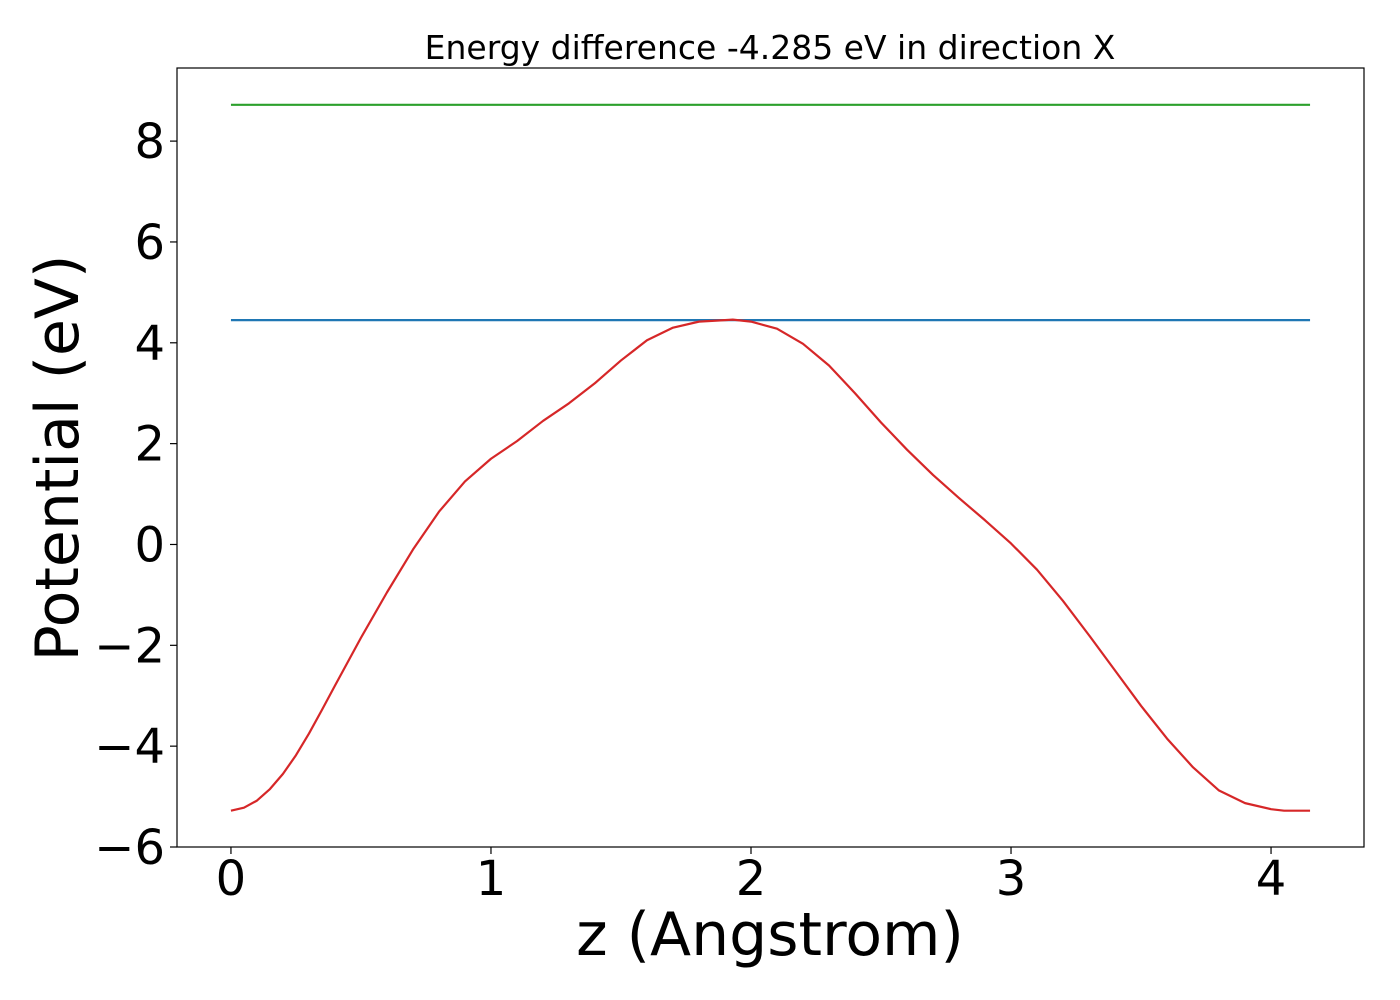 This screenshot has height=1000, width=1400. What do you see at coordinates (129, 747) in the screenshot?
I see `y-tick-label: −4` at bounding box center [129, 747].